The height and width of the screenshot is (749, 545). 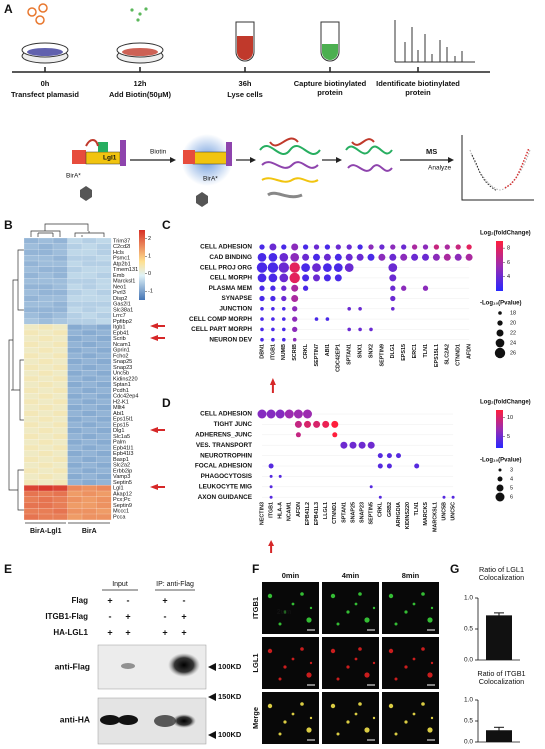 I want to click on gene-label: ARHGDIA, so click(x=399, y=514).